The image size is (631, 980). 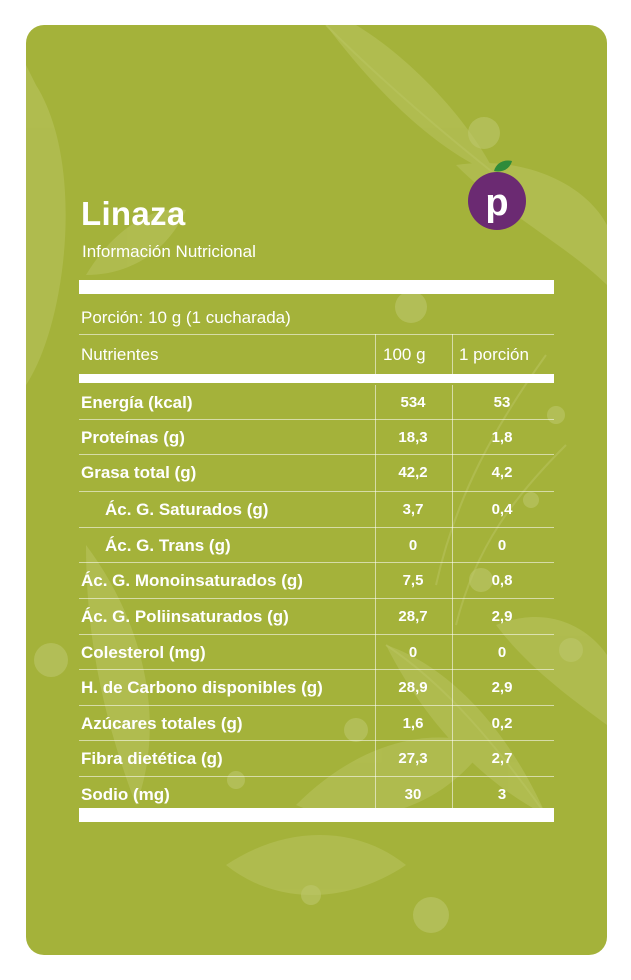 What do you see at coordinates (316, 334) in the screenshot?
I see `divider` at bounding box center [316, 334].